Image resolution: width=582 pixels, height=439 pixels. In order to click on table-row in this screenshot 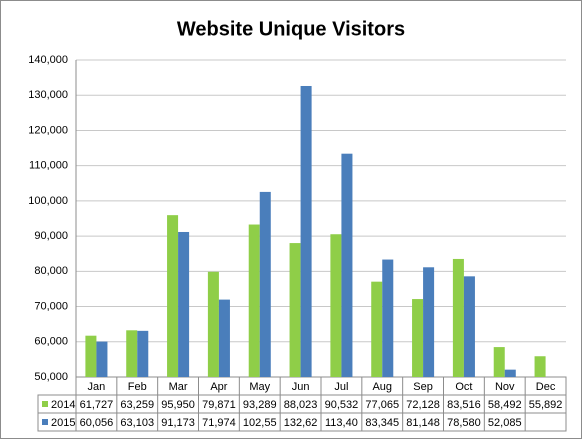, I will do `click(302, 422)`.